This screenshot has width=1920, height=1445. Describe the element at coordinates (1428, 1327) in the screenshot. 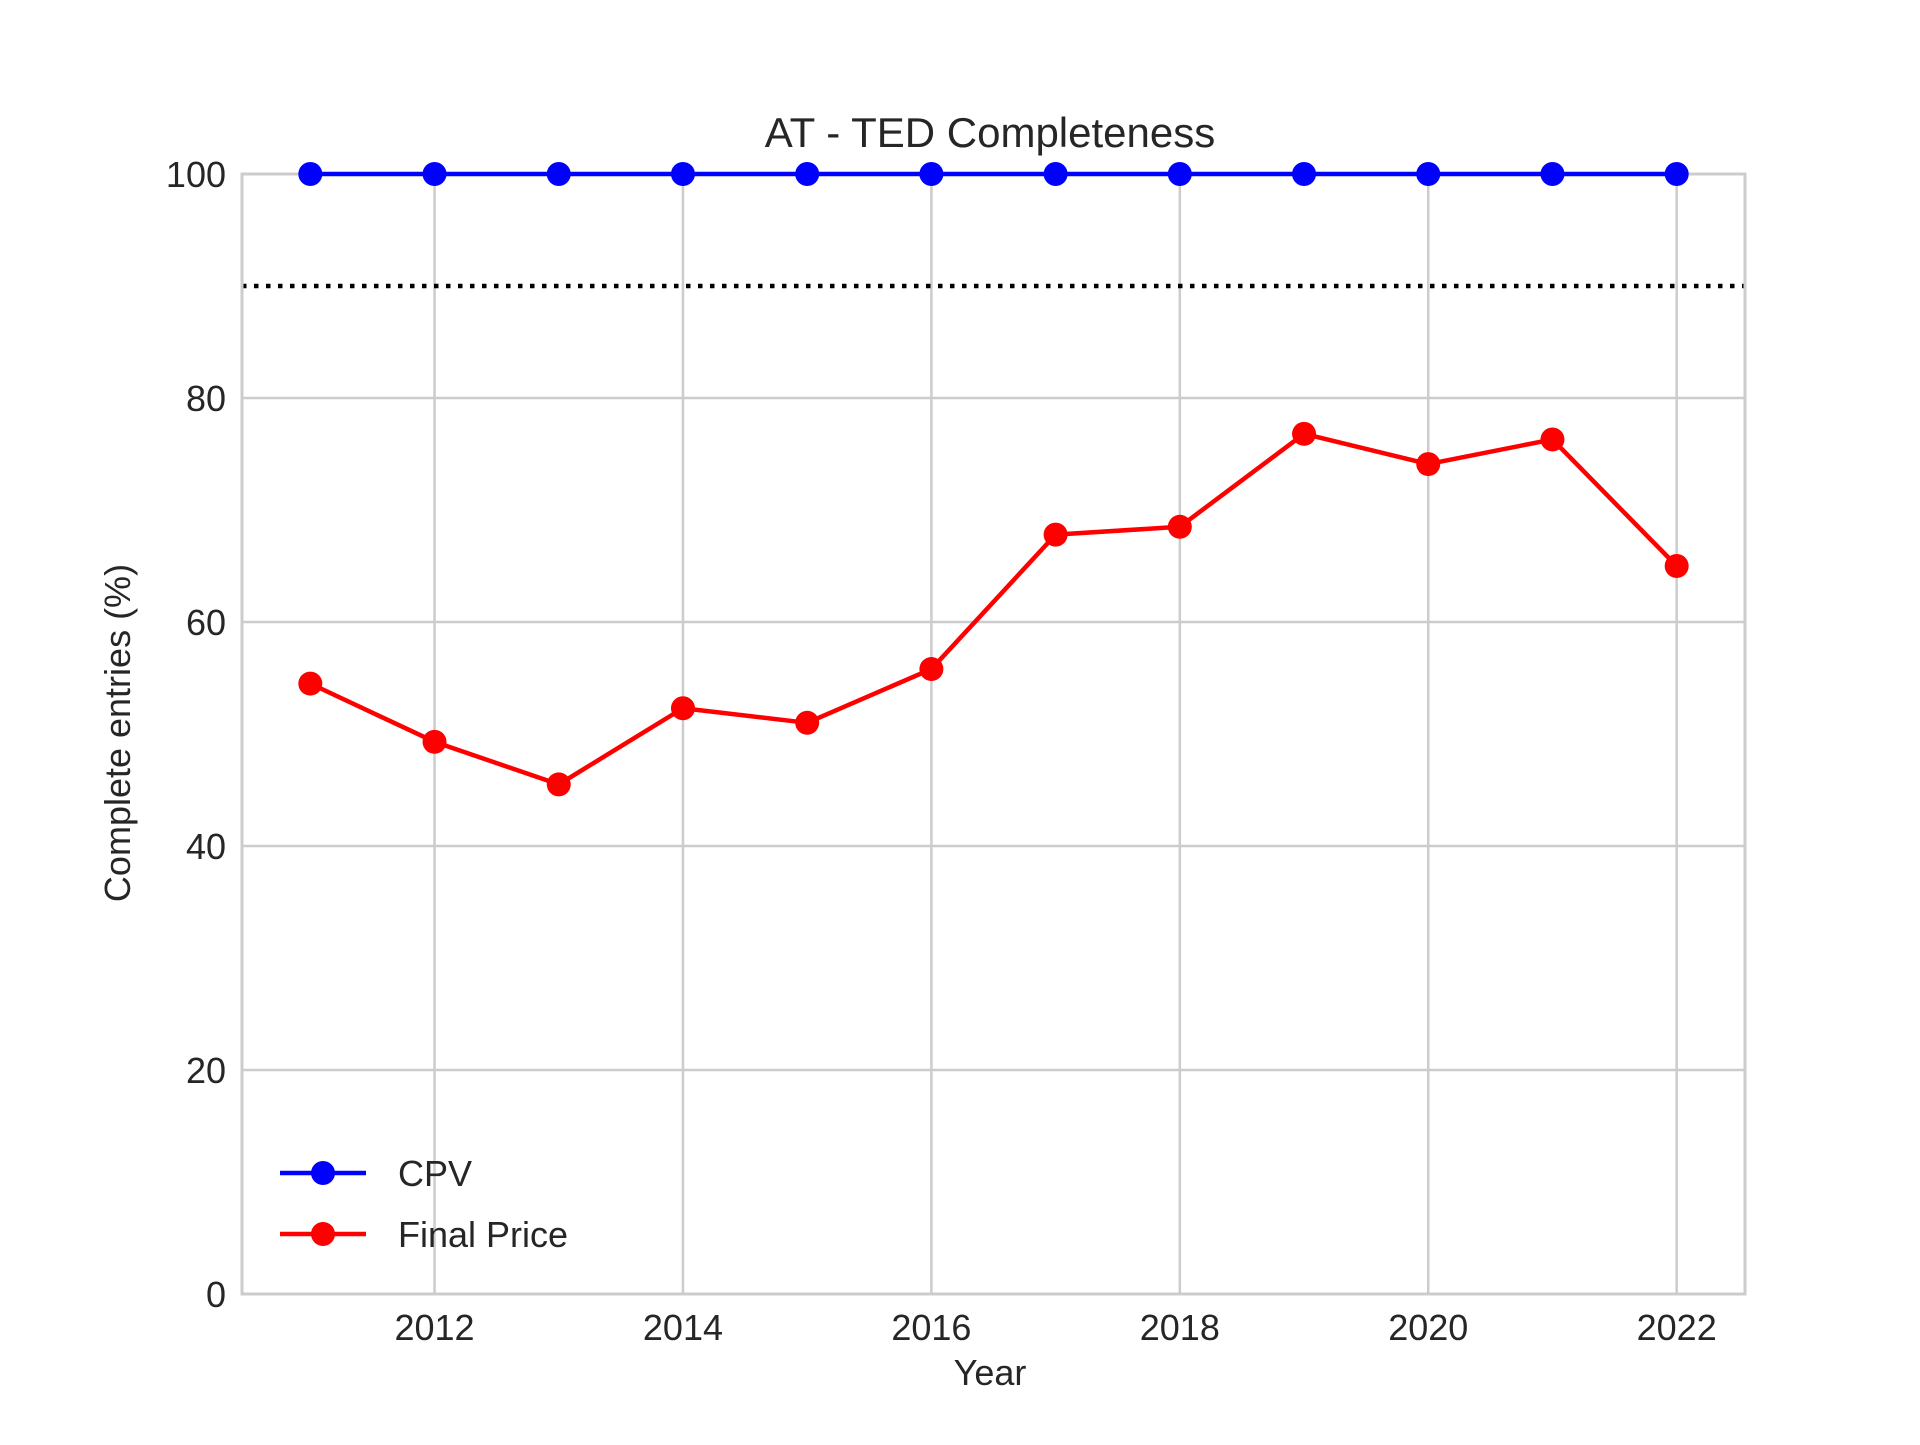

I see `x-tick-label: 2020` at that location.